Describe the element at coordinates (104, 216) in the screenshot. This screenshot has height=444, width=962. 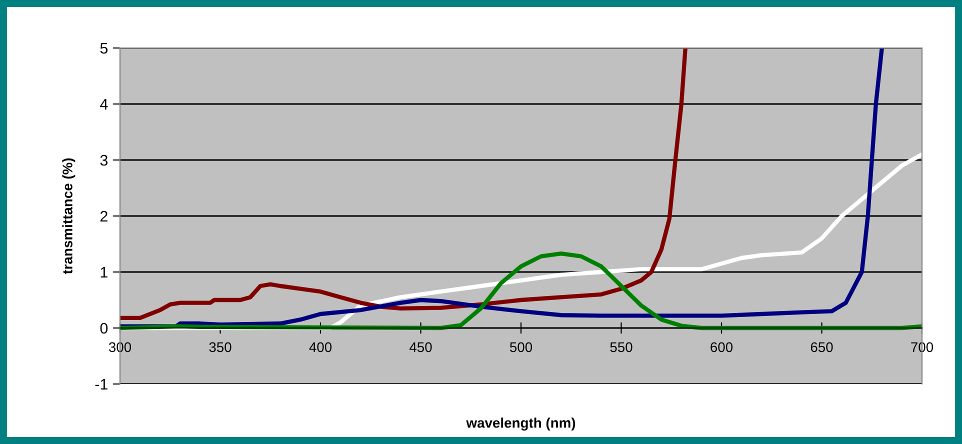
I see `y-tick-label: 2` at that location.